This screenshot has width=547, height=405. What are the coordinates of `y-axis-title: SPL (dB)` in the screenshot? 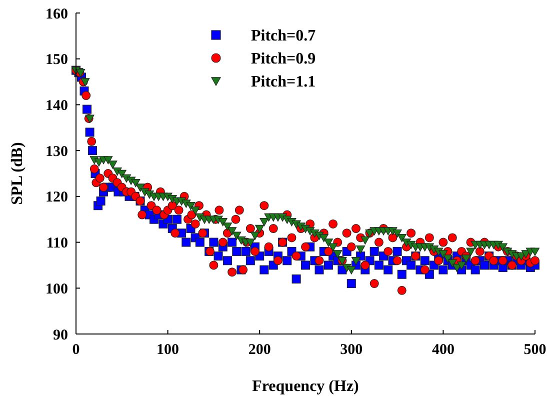 It's located at (17, 173).